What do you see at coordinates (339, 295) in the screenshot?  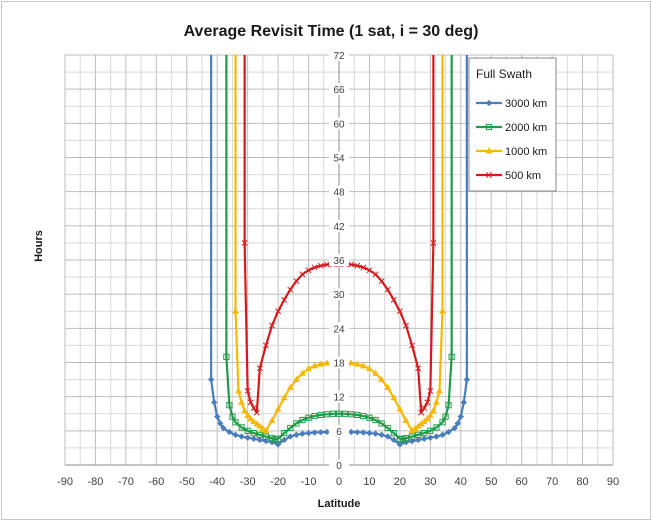 I see `y-tick-label: 30` at bounding box center [339, 295].